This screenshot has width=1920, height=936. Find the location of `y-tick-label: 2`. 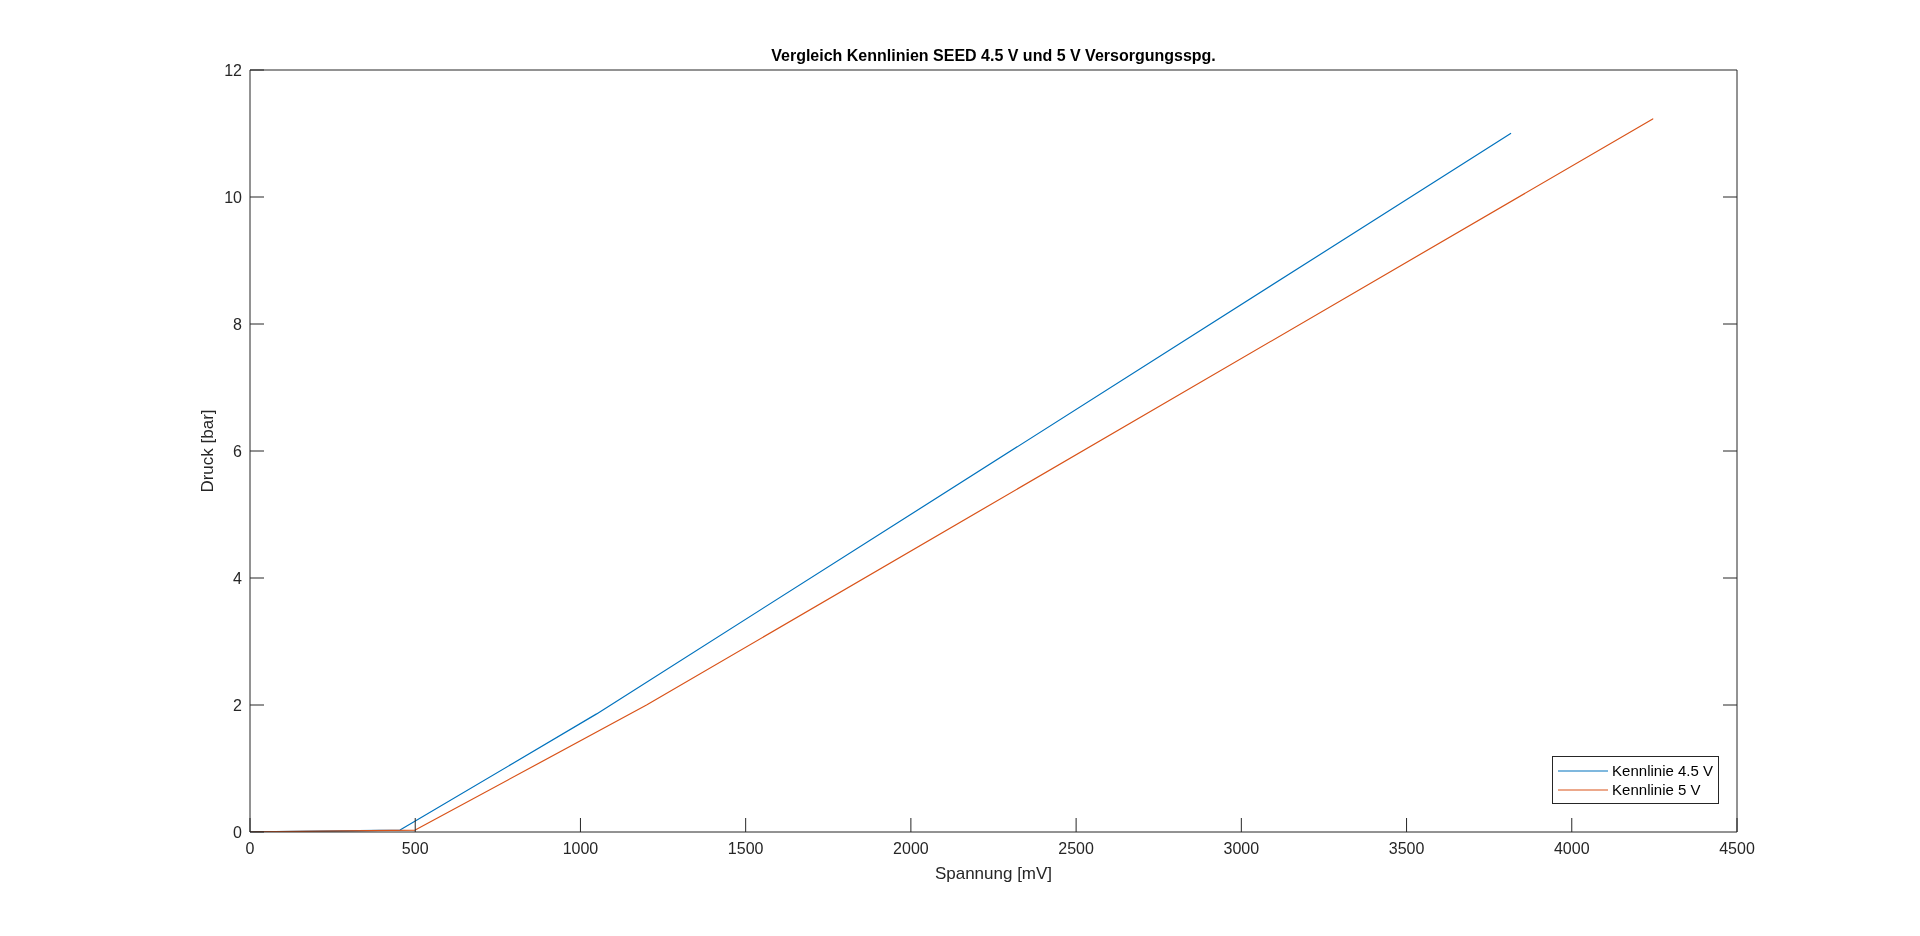

y-tick-label: 2 is located at coordinates (238, 705).